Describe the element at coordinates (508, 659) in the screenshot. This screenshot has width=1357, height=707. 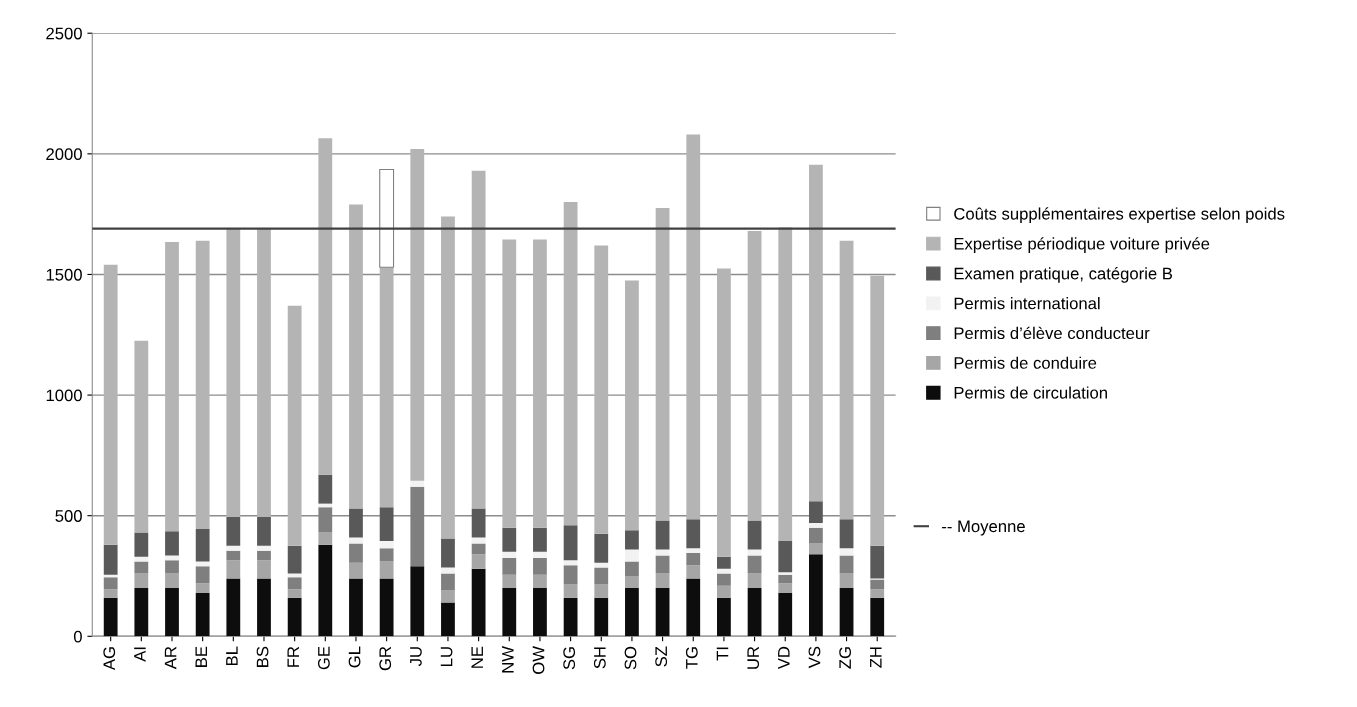
I see `x-tick-label: NW` at that location.